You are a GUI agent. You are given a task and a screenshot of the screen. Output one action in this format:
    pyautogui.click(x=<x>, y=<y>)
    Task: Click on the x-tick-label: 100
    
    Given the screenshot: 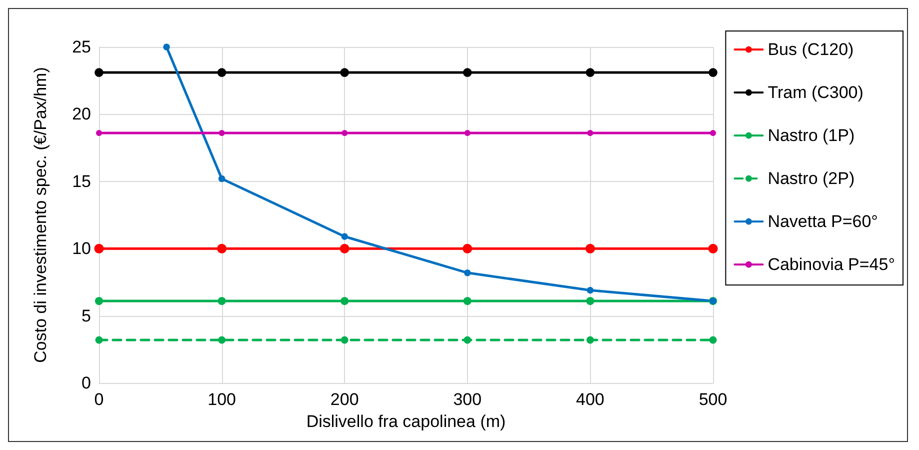 What is the action you would take?
    pyautogui.click(x=222, y=399)
    